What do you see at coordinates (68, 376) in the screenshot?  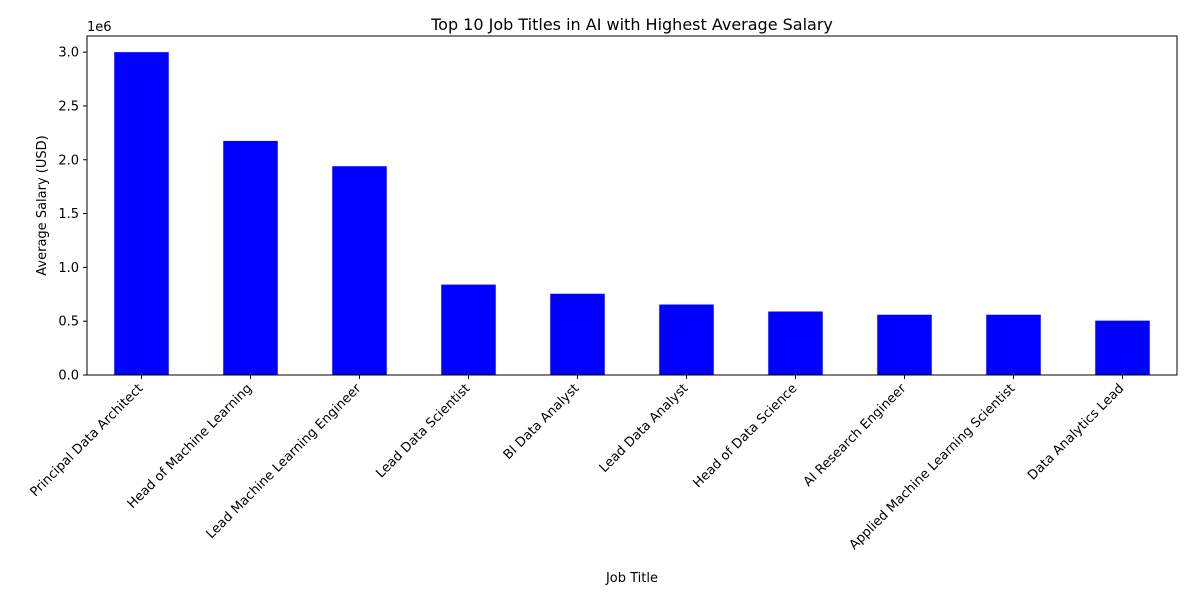 I see `y-tick-label: 0.0` at bounding box center [68, 376].